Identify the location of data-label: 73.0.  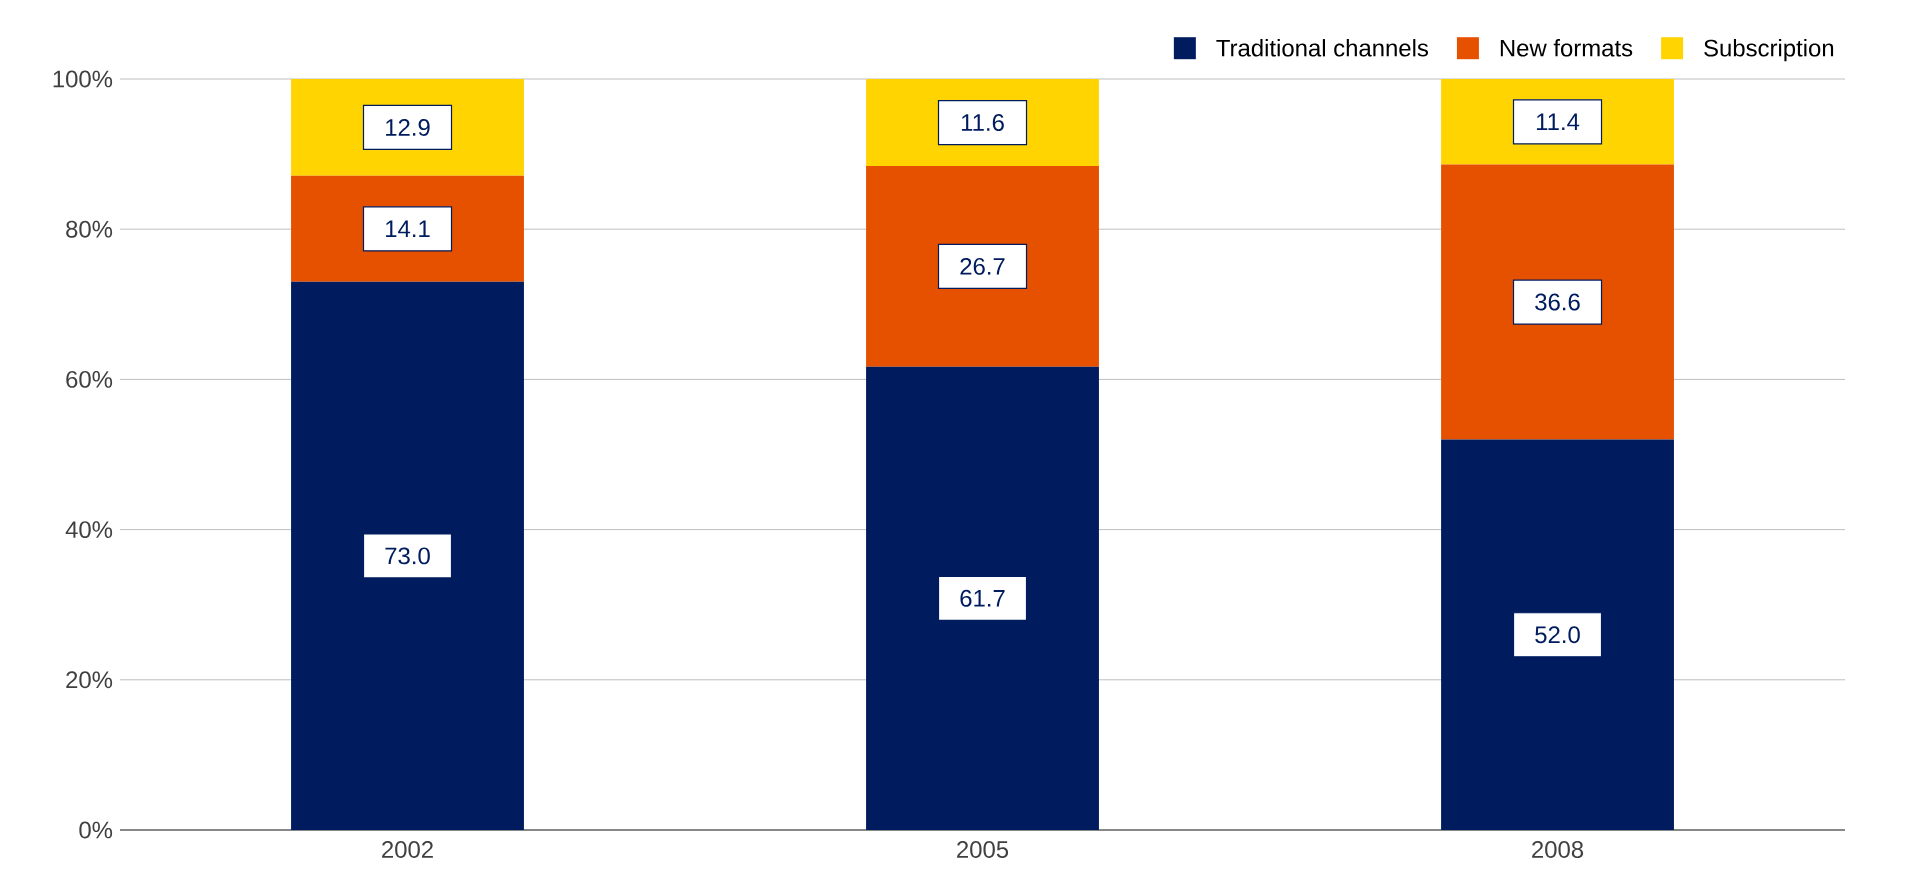
(407, 556).